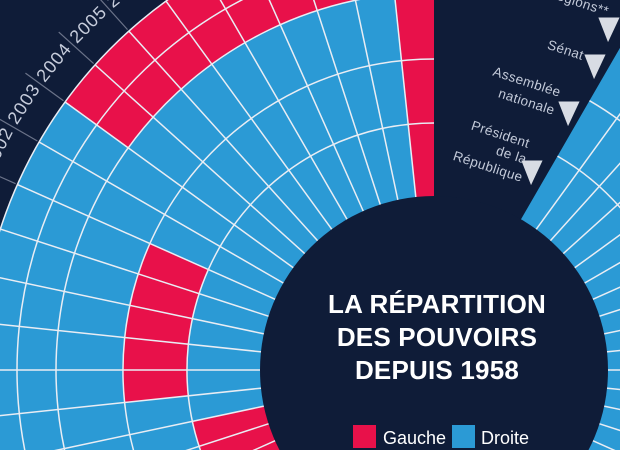  Describe the element at coordinates (364, 436) in the screenshot. I see `legend-swatch-gauche` at that location.